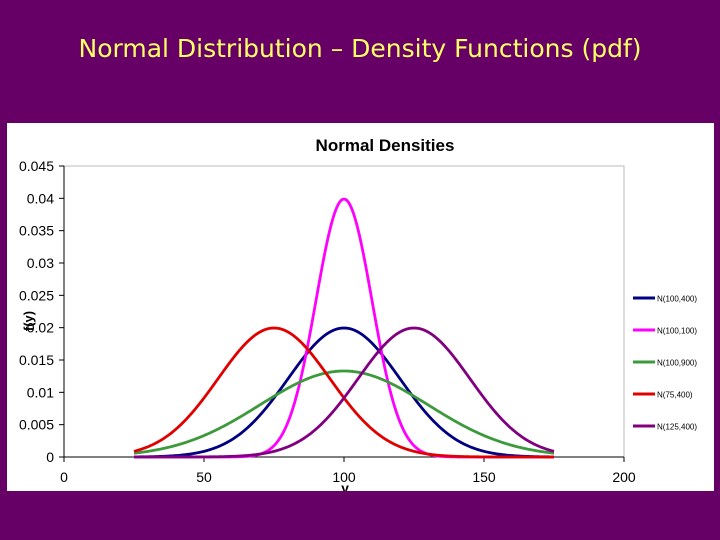 Image resolution: width=720 pixels, height=540 pixels. What do you see at coordinates (28, 321) in the screenshot?
I see `y-axis-label: f(y)` at bounding box center [28, 321].